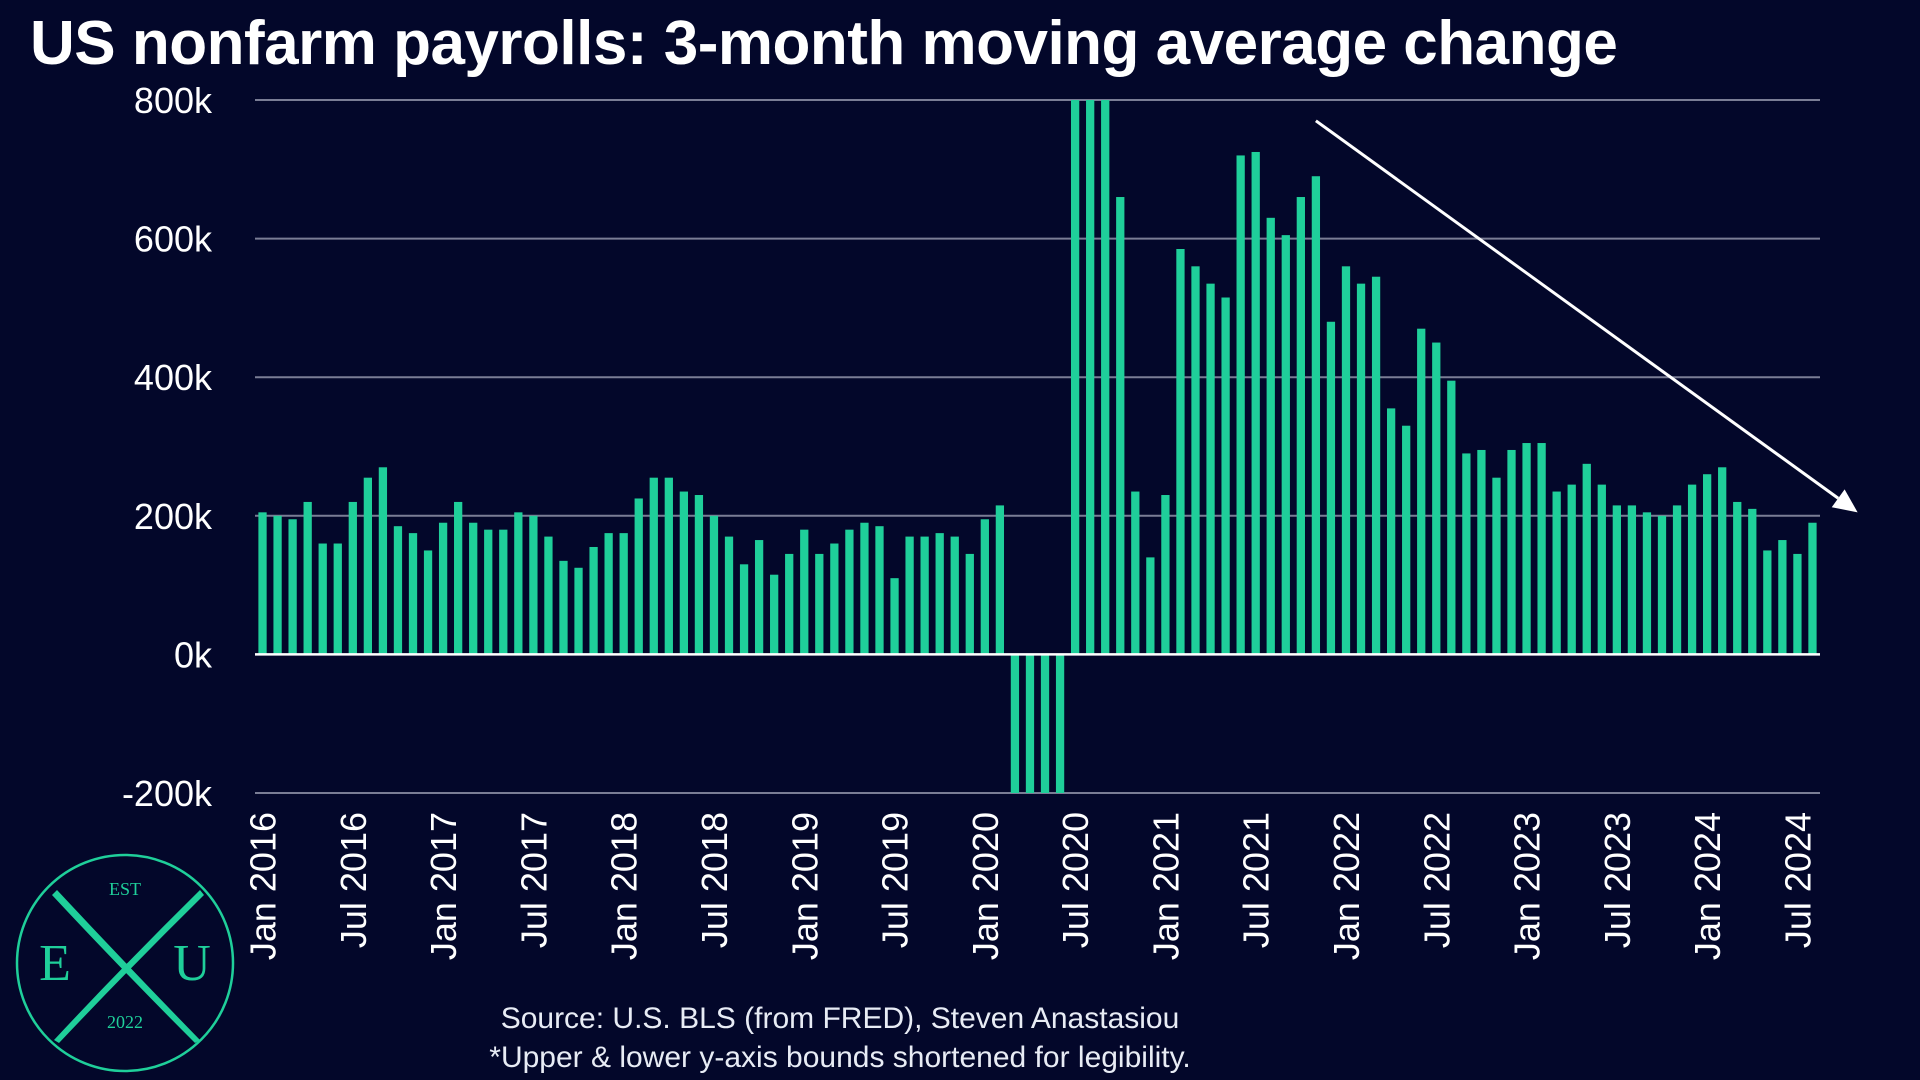  Describe the element at coordinates (1165, 886) in the screenshot. I see `x-tick-label: Jan 2021` at that location.